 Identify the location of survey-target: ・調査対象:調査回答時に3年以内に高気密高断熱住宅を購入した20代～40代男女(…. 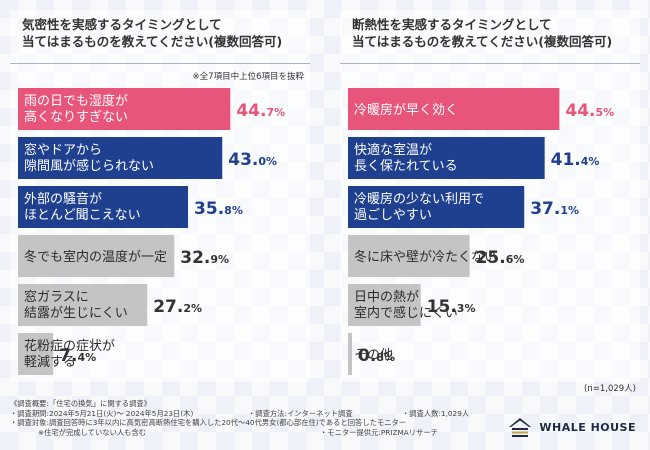
(208, 422).